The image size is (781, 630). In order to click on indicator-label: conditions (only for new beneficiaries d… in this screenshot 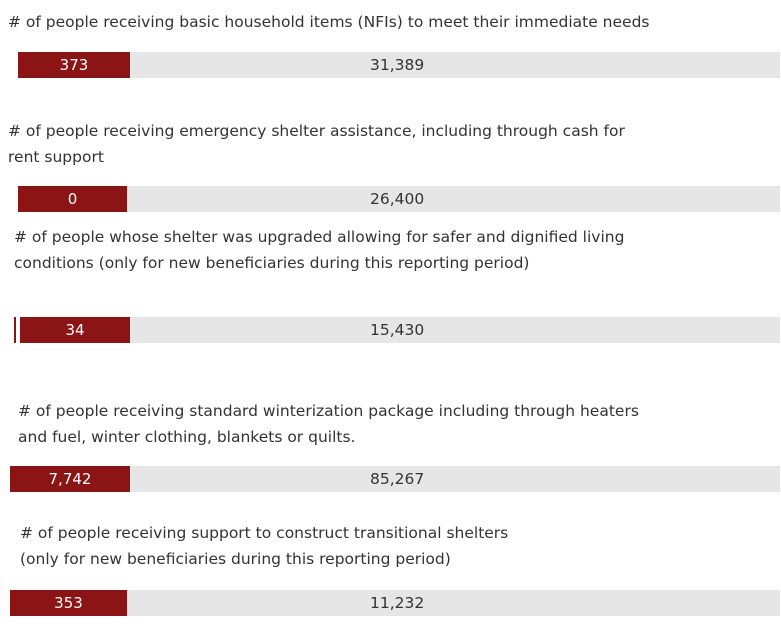, I will do `click(272, 263)`.